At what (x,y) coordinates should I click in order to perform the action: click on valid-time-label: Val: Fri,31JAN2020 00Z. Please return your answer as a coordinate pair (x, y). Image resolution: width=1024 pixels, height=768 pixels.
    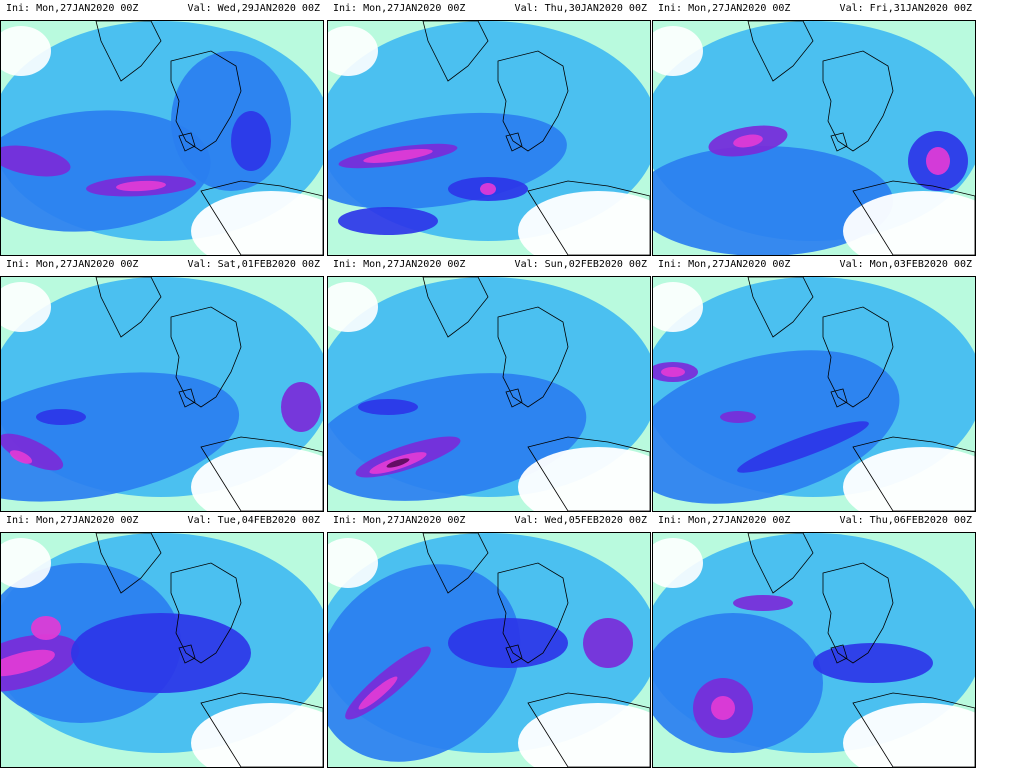
    Looking at the image, I should click on (905, 8).